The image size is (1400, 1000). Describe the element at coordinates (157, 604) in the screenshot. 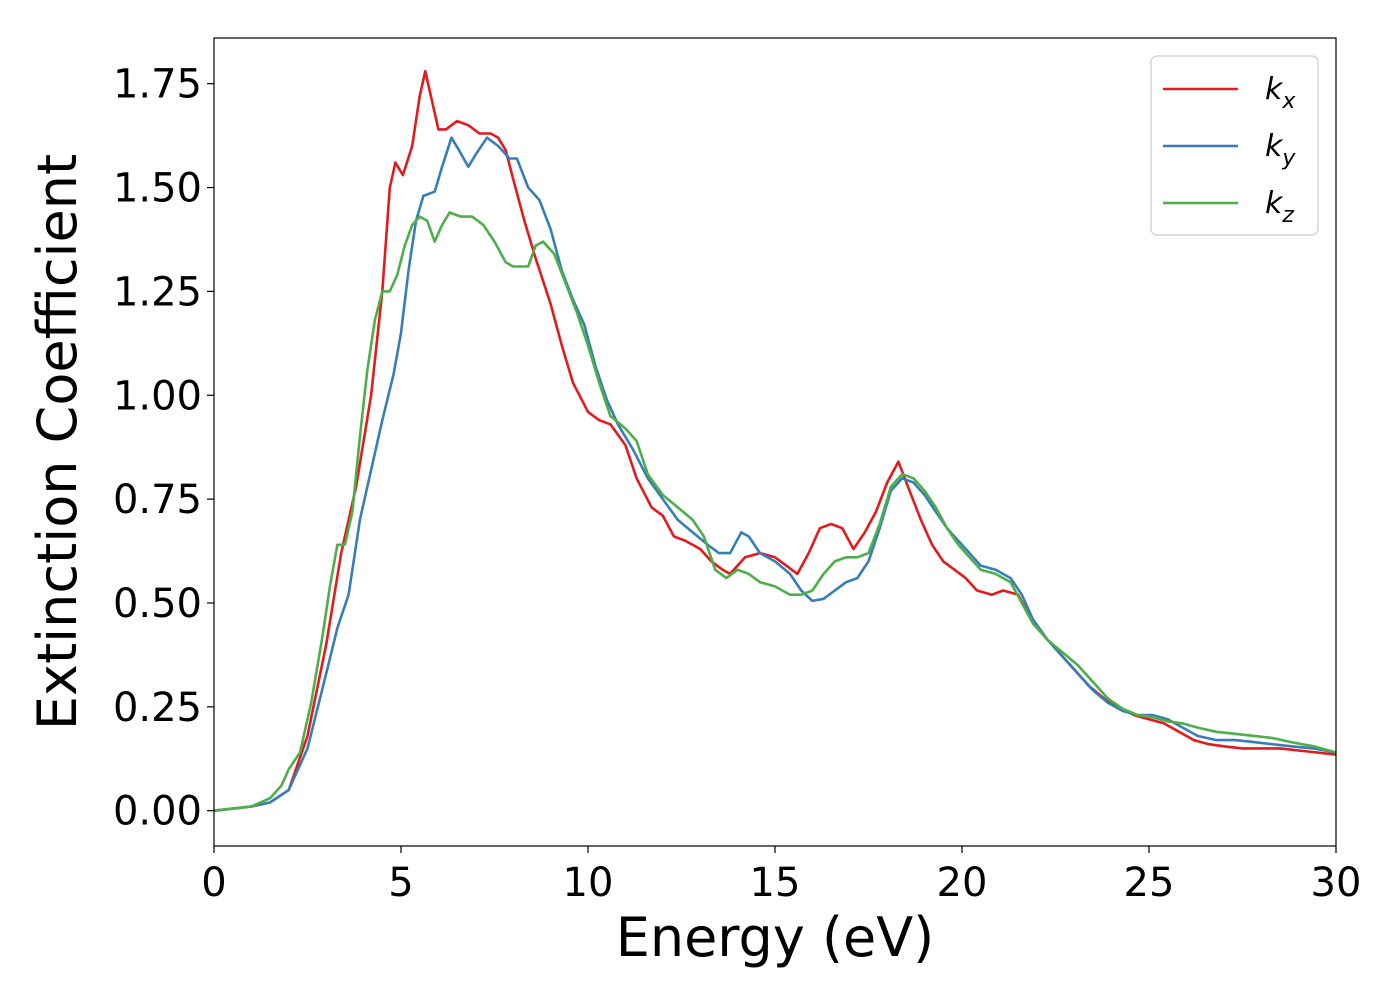

I see `y-tick-label: 0.50` at that location.